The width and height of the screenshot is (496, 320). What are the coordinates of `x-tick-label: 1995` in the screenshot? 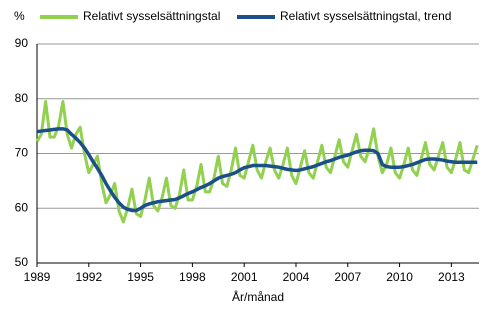 It's located at (140, 277).